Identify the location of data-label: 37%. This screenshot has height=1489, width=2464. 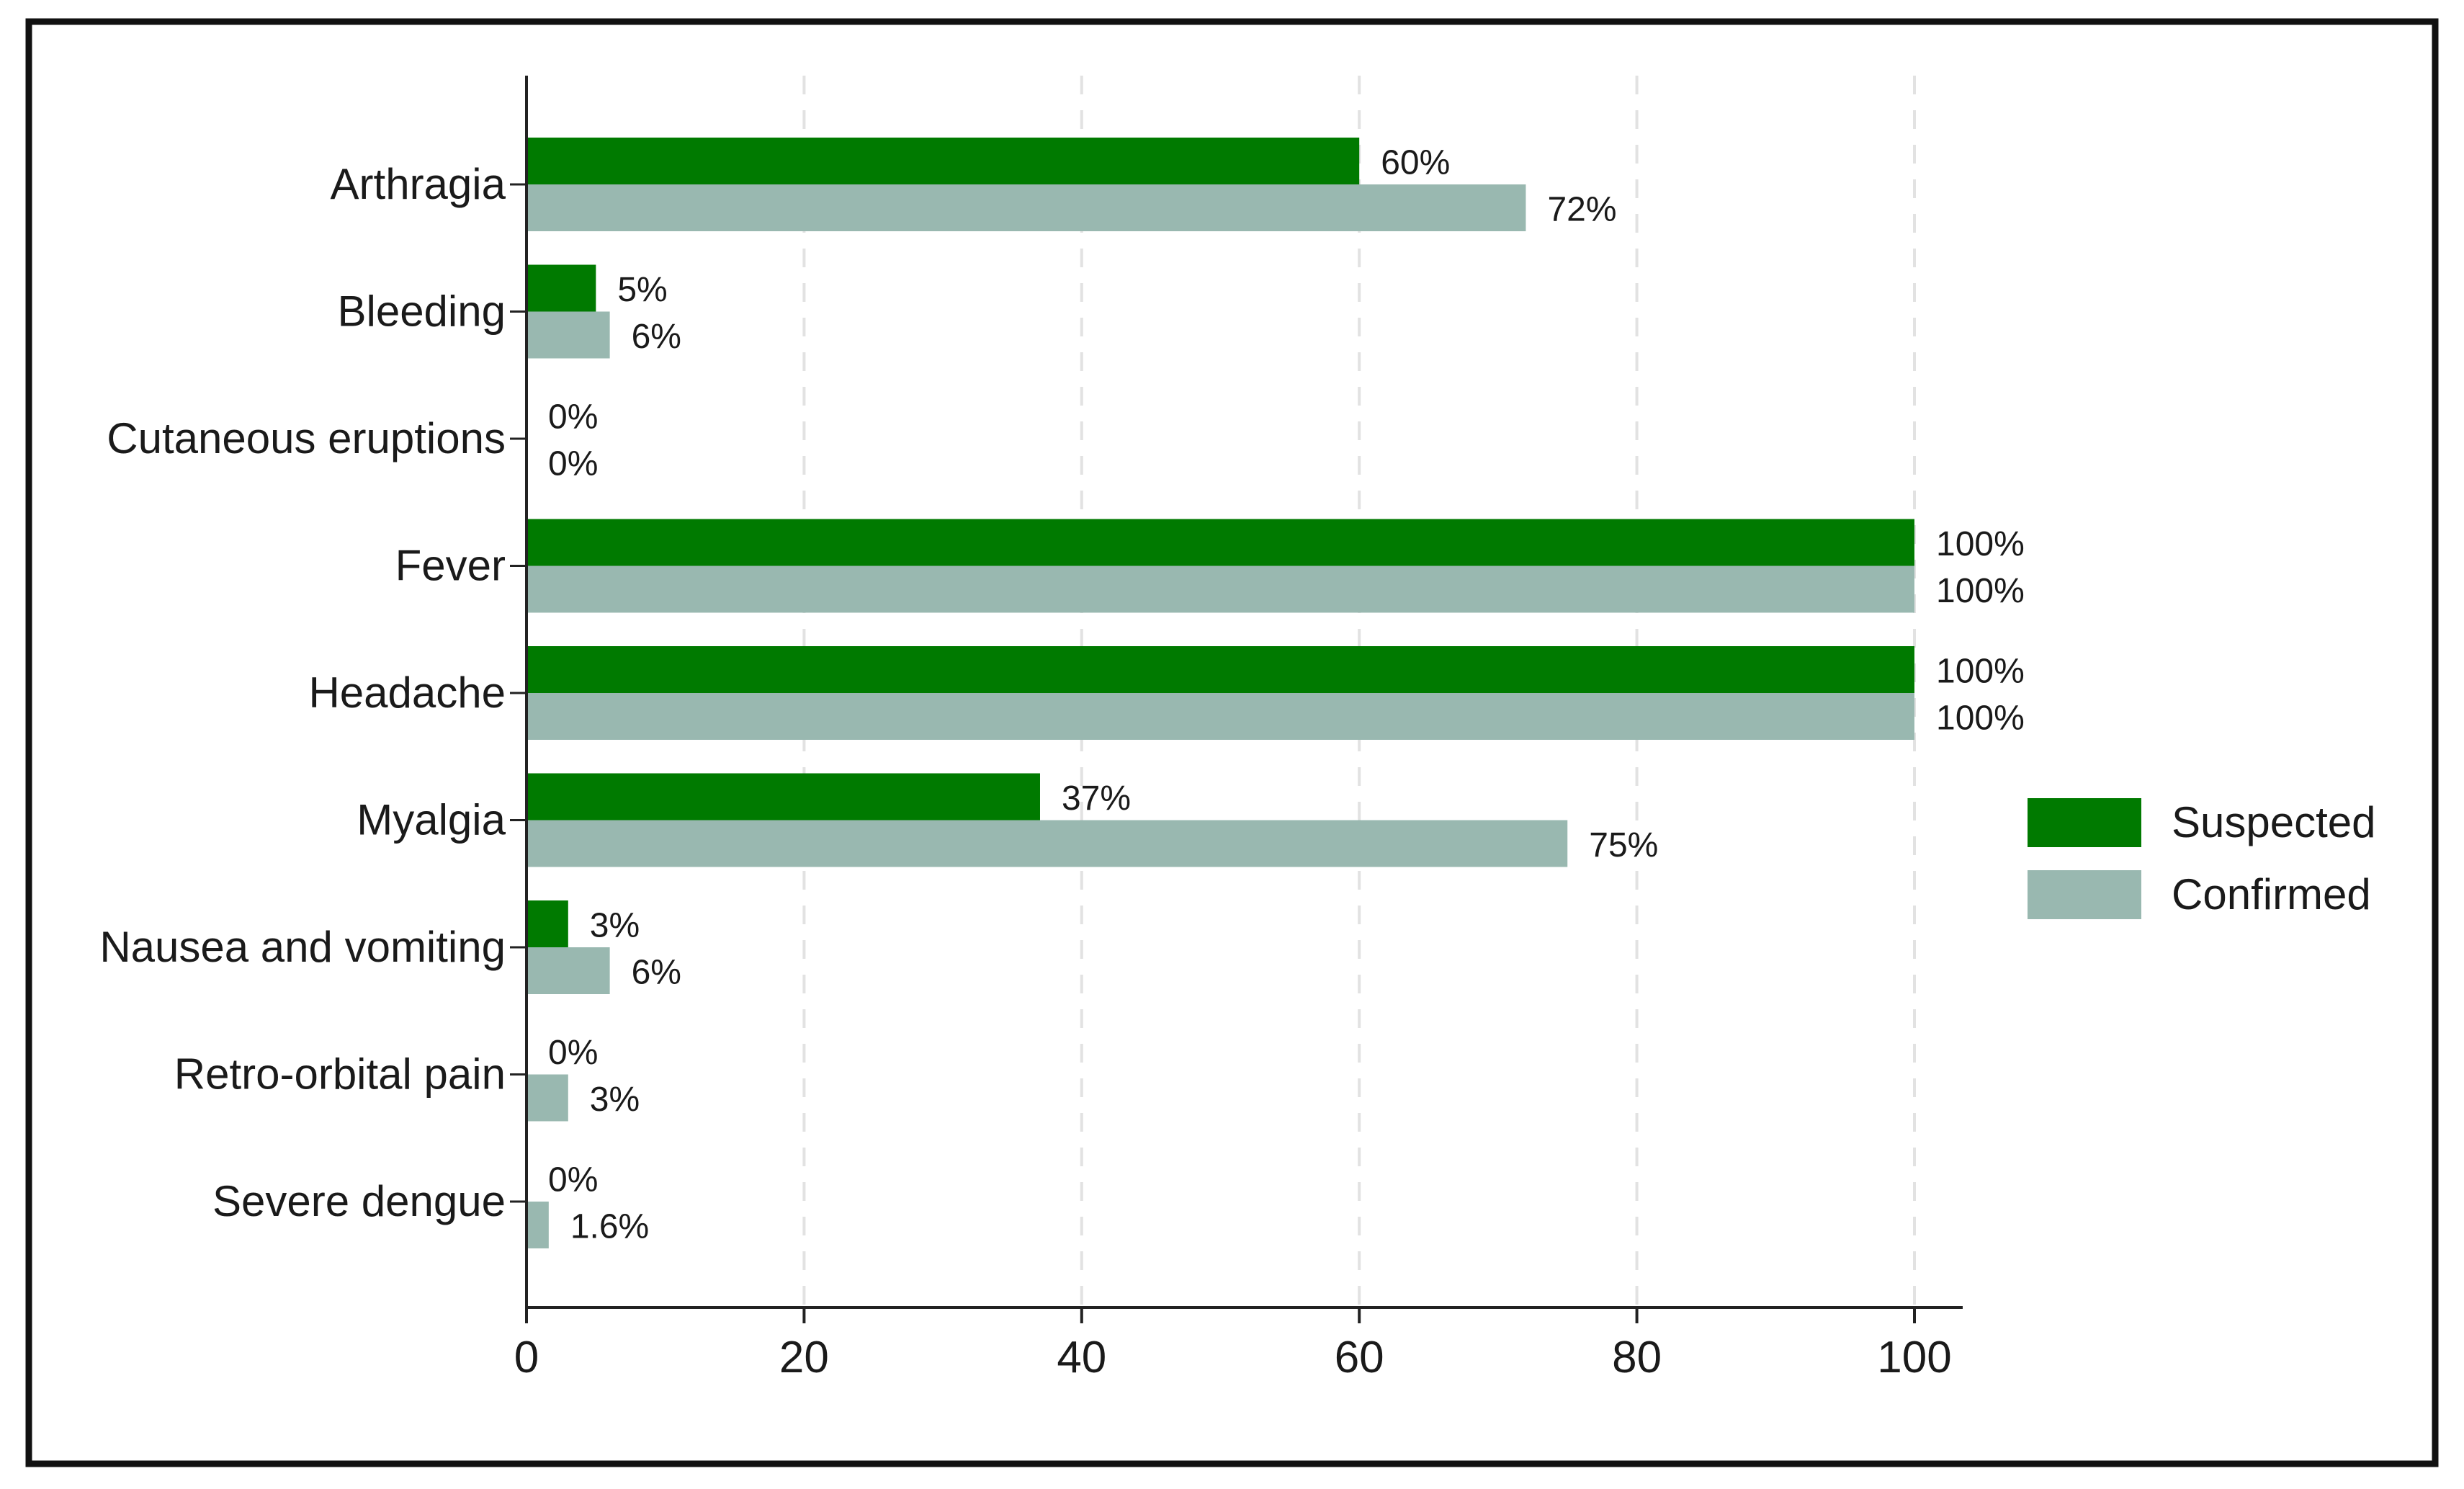
(1096, 798).